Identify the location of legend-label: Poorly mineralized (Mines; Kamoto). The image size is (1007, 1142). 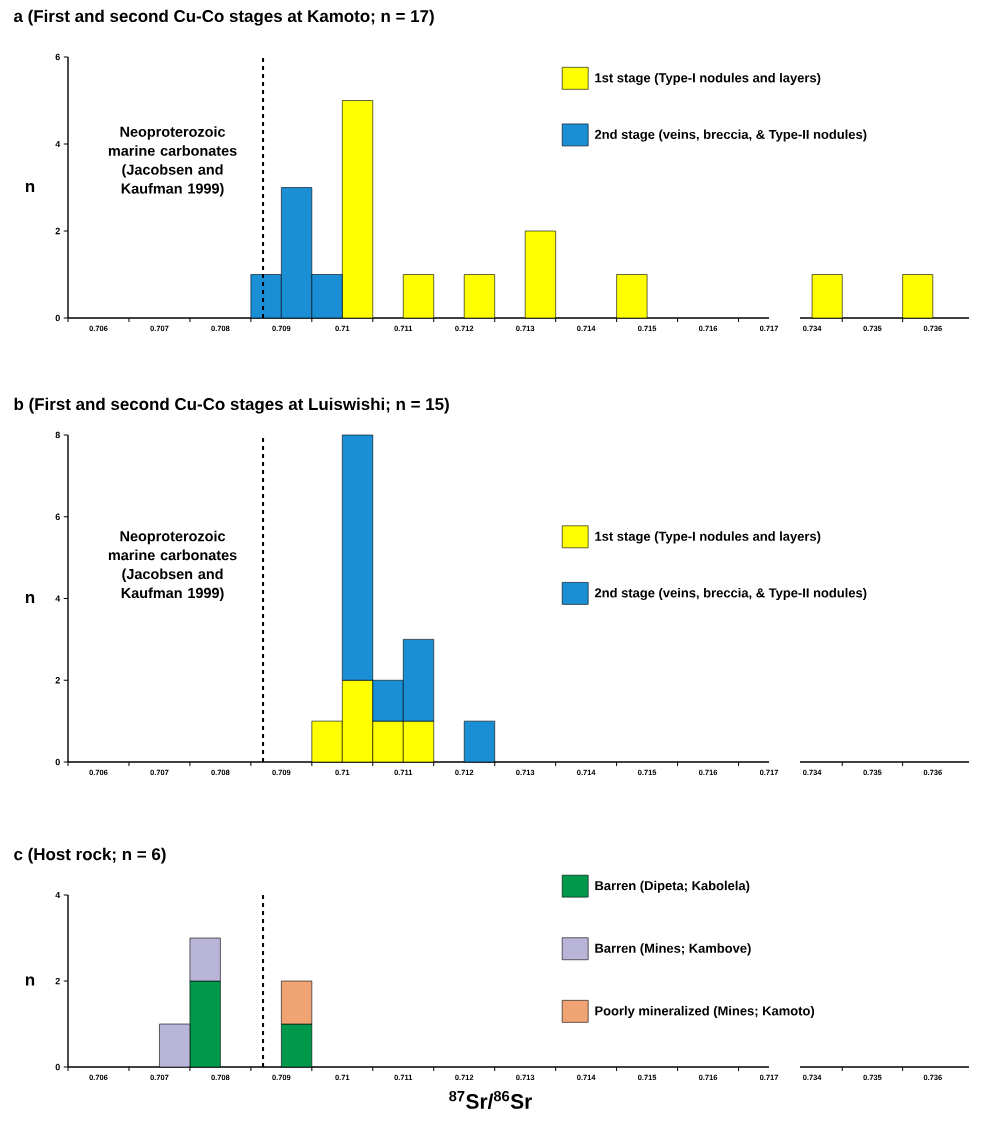
(705, 1011).